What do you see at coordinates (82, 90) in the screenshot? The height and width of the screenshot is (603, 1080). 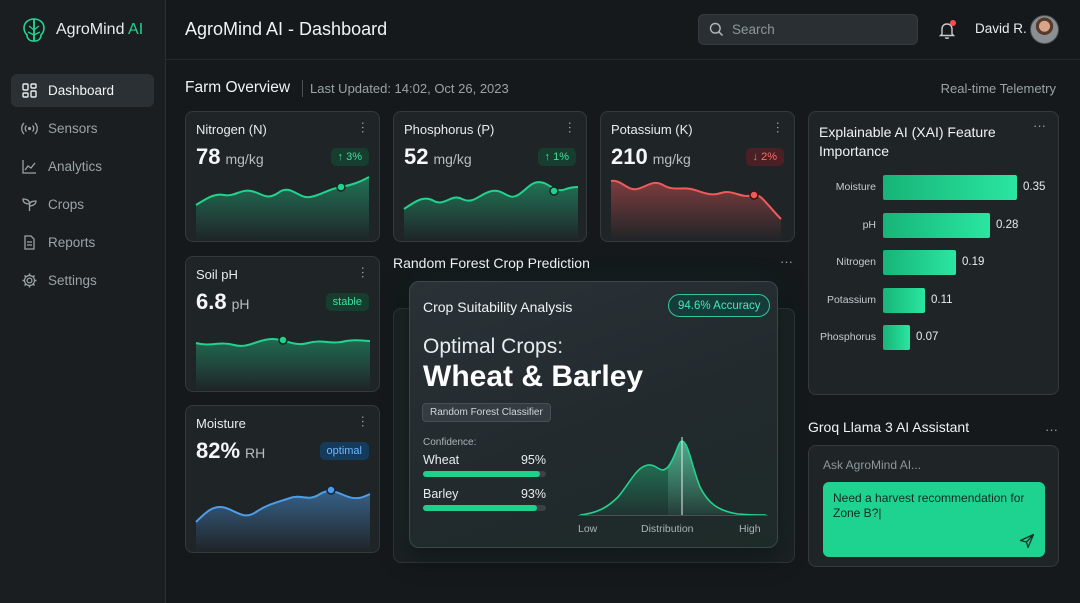 I see `sidebar-item-dashboard: Dashboard` at bounding box center [82, 90].